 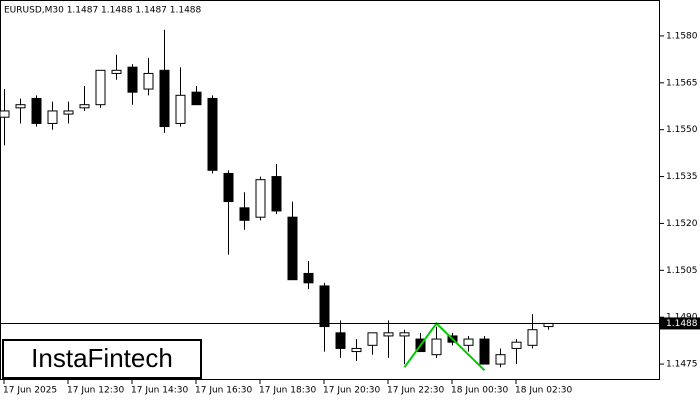 I want to click on y-tick-label: 1.1475, so click(x=682, y=365).